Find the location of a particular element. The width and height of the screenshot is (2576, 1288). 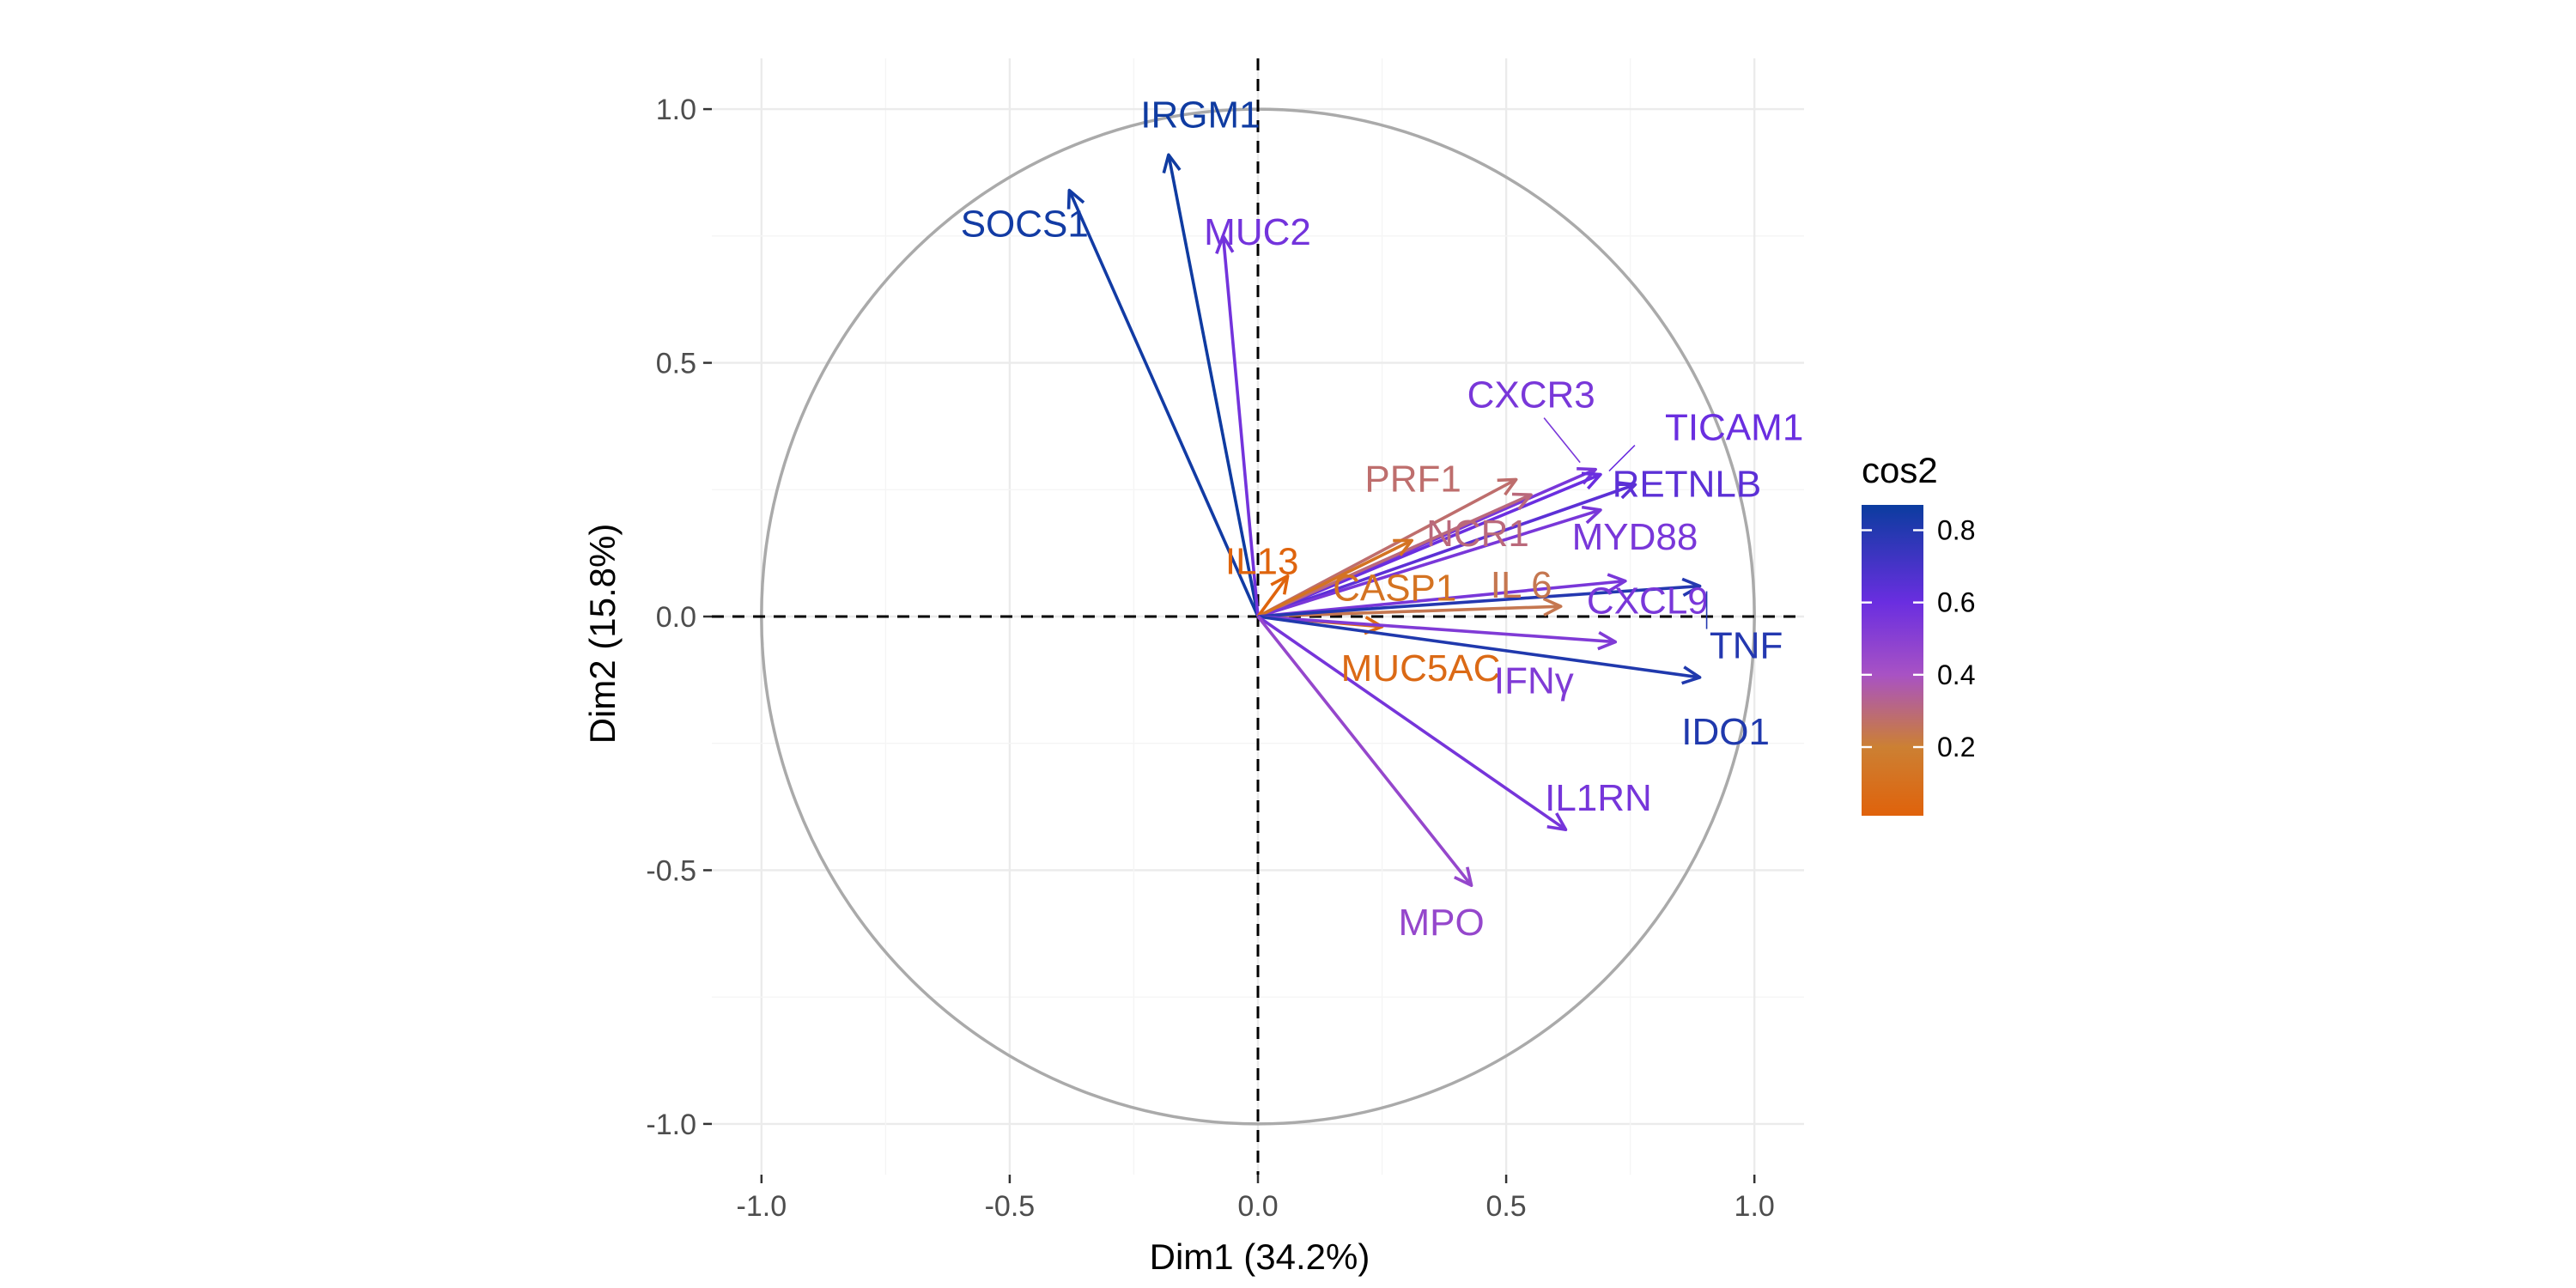

arrow-mpo is located at coordinates (1364, 751).